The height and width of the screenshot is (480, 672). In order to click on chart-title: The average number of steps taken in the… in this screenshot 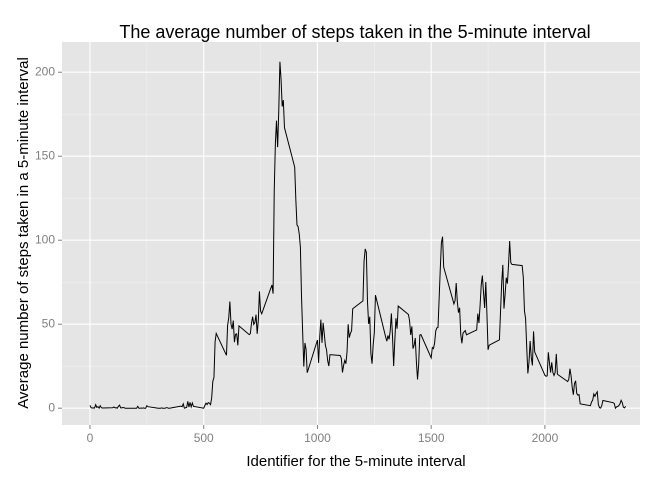, I will do `click(354, 32)`.